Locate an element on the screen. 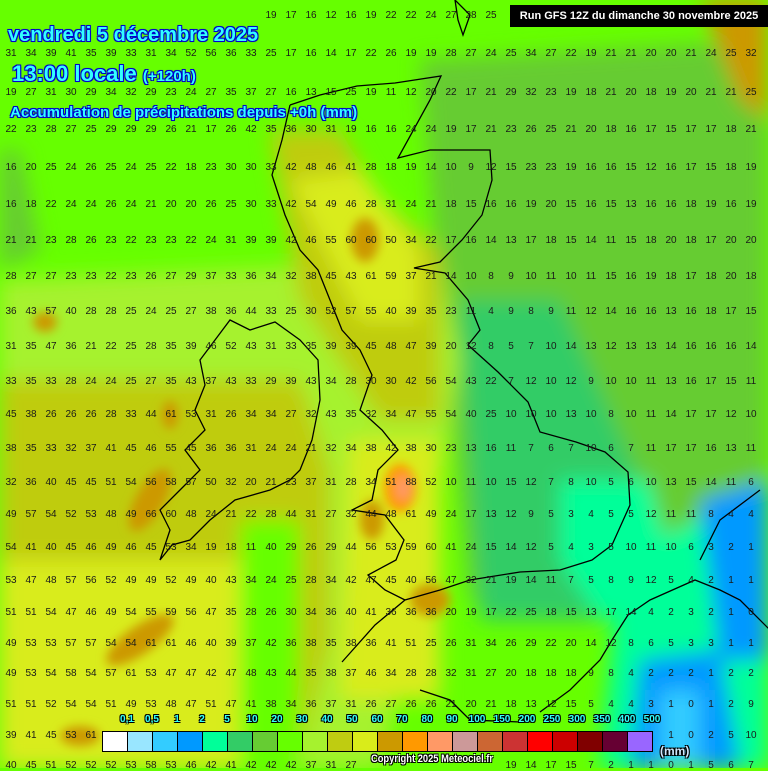 This screenshot has height=771, width=768. grid-value: 45 is located at coordinates (371, 346).